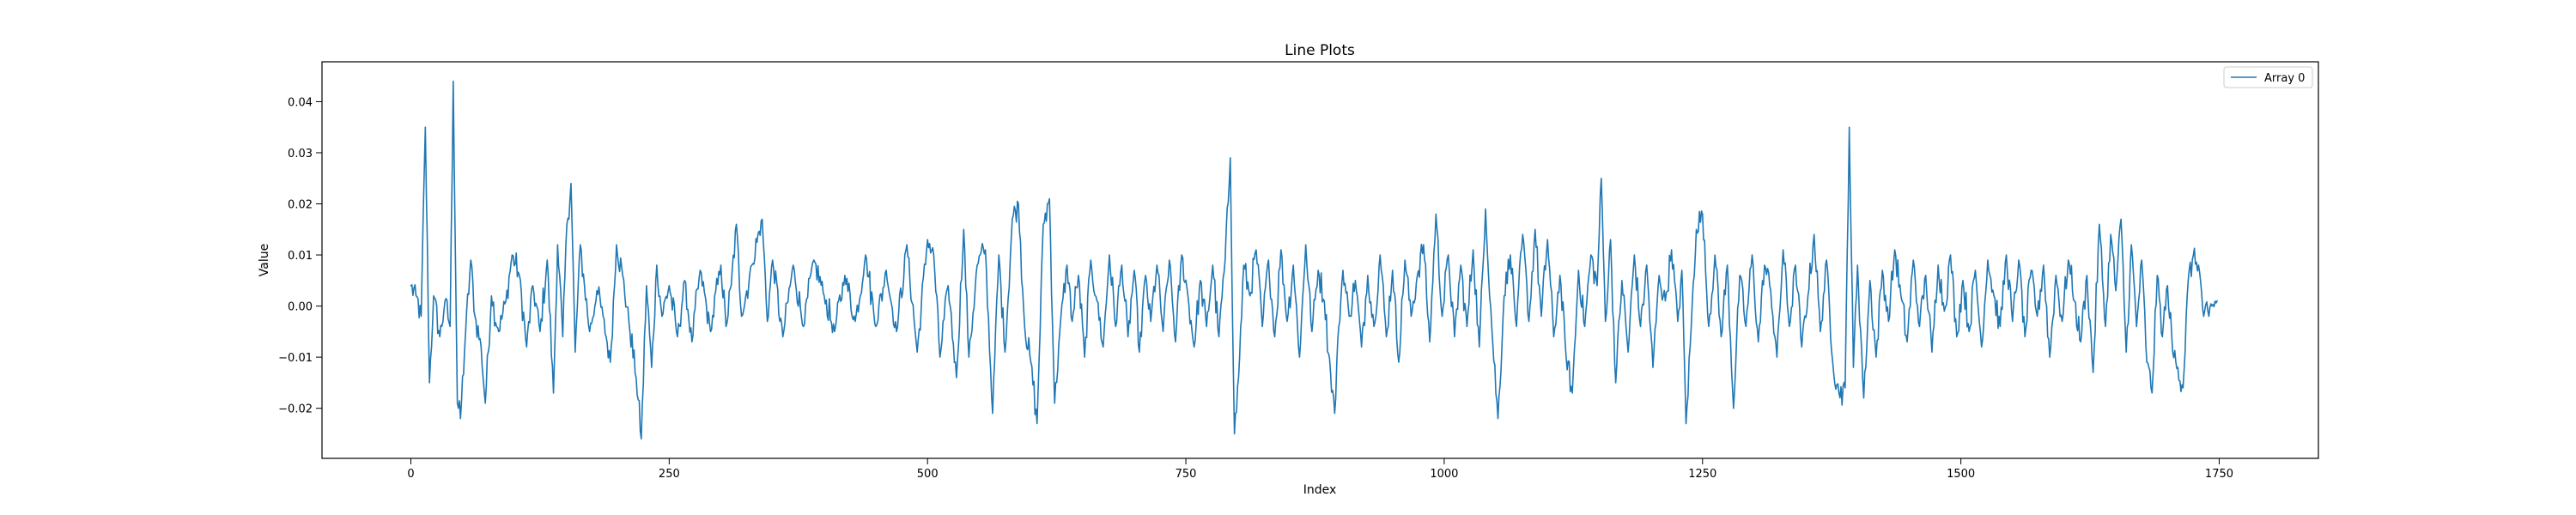 The image size is (2576, 515). I want to click on y-axis-label: Value, so click(264, 260).